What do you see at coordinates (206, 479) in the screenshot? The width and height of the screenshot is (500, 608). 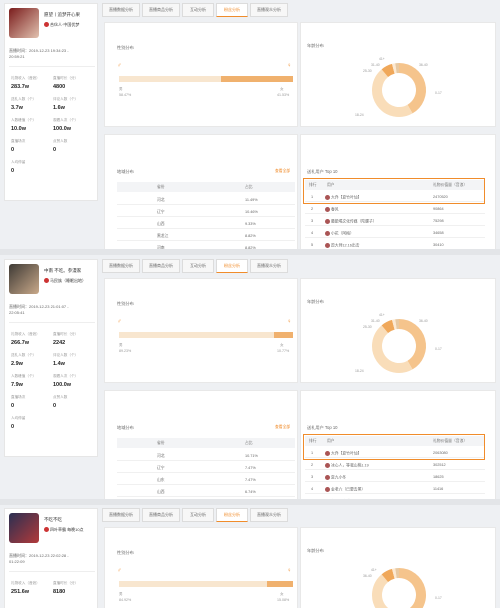 I see `table-row: 山东 7.47%` at bounding box center [206, 479].